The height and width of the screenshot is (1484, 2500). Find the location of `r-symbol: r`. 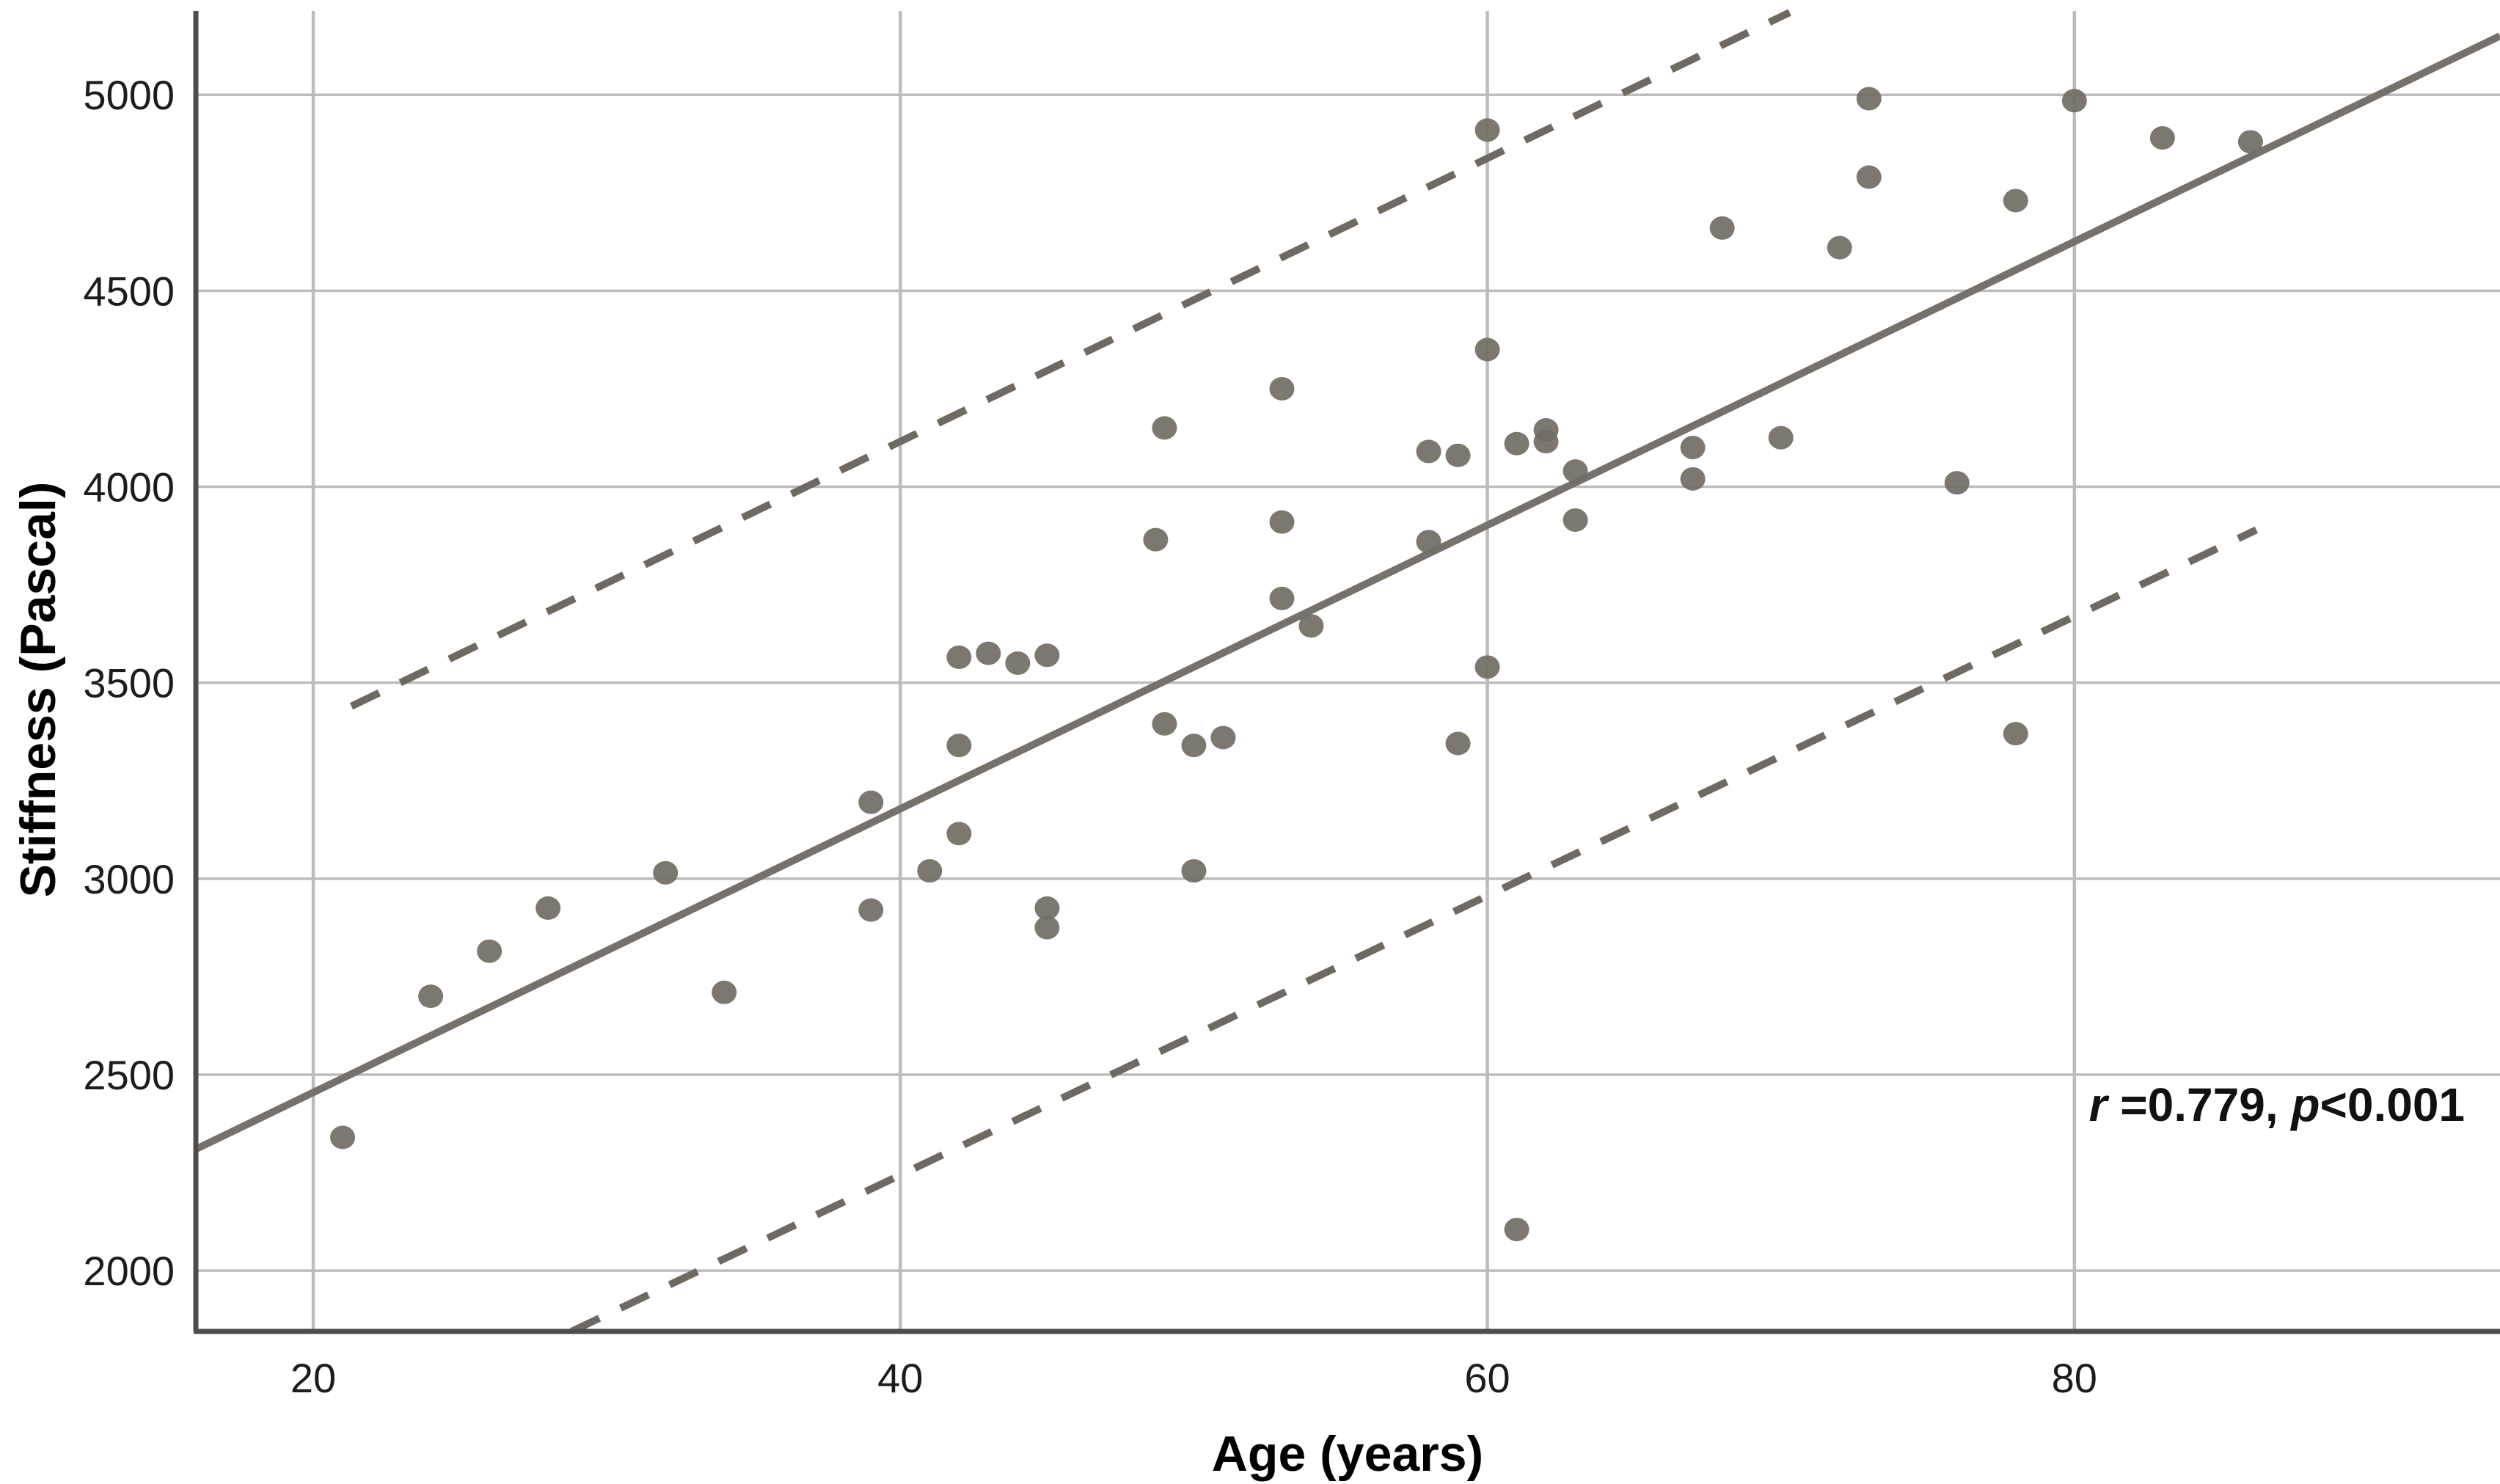

r-symbol: r is located at coordinates (2099, 1104).